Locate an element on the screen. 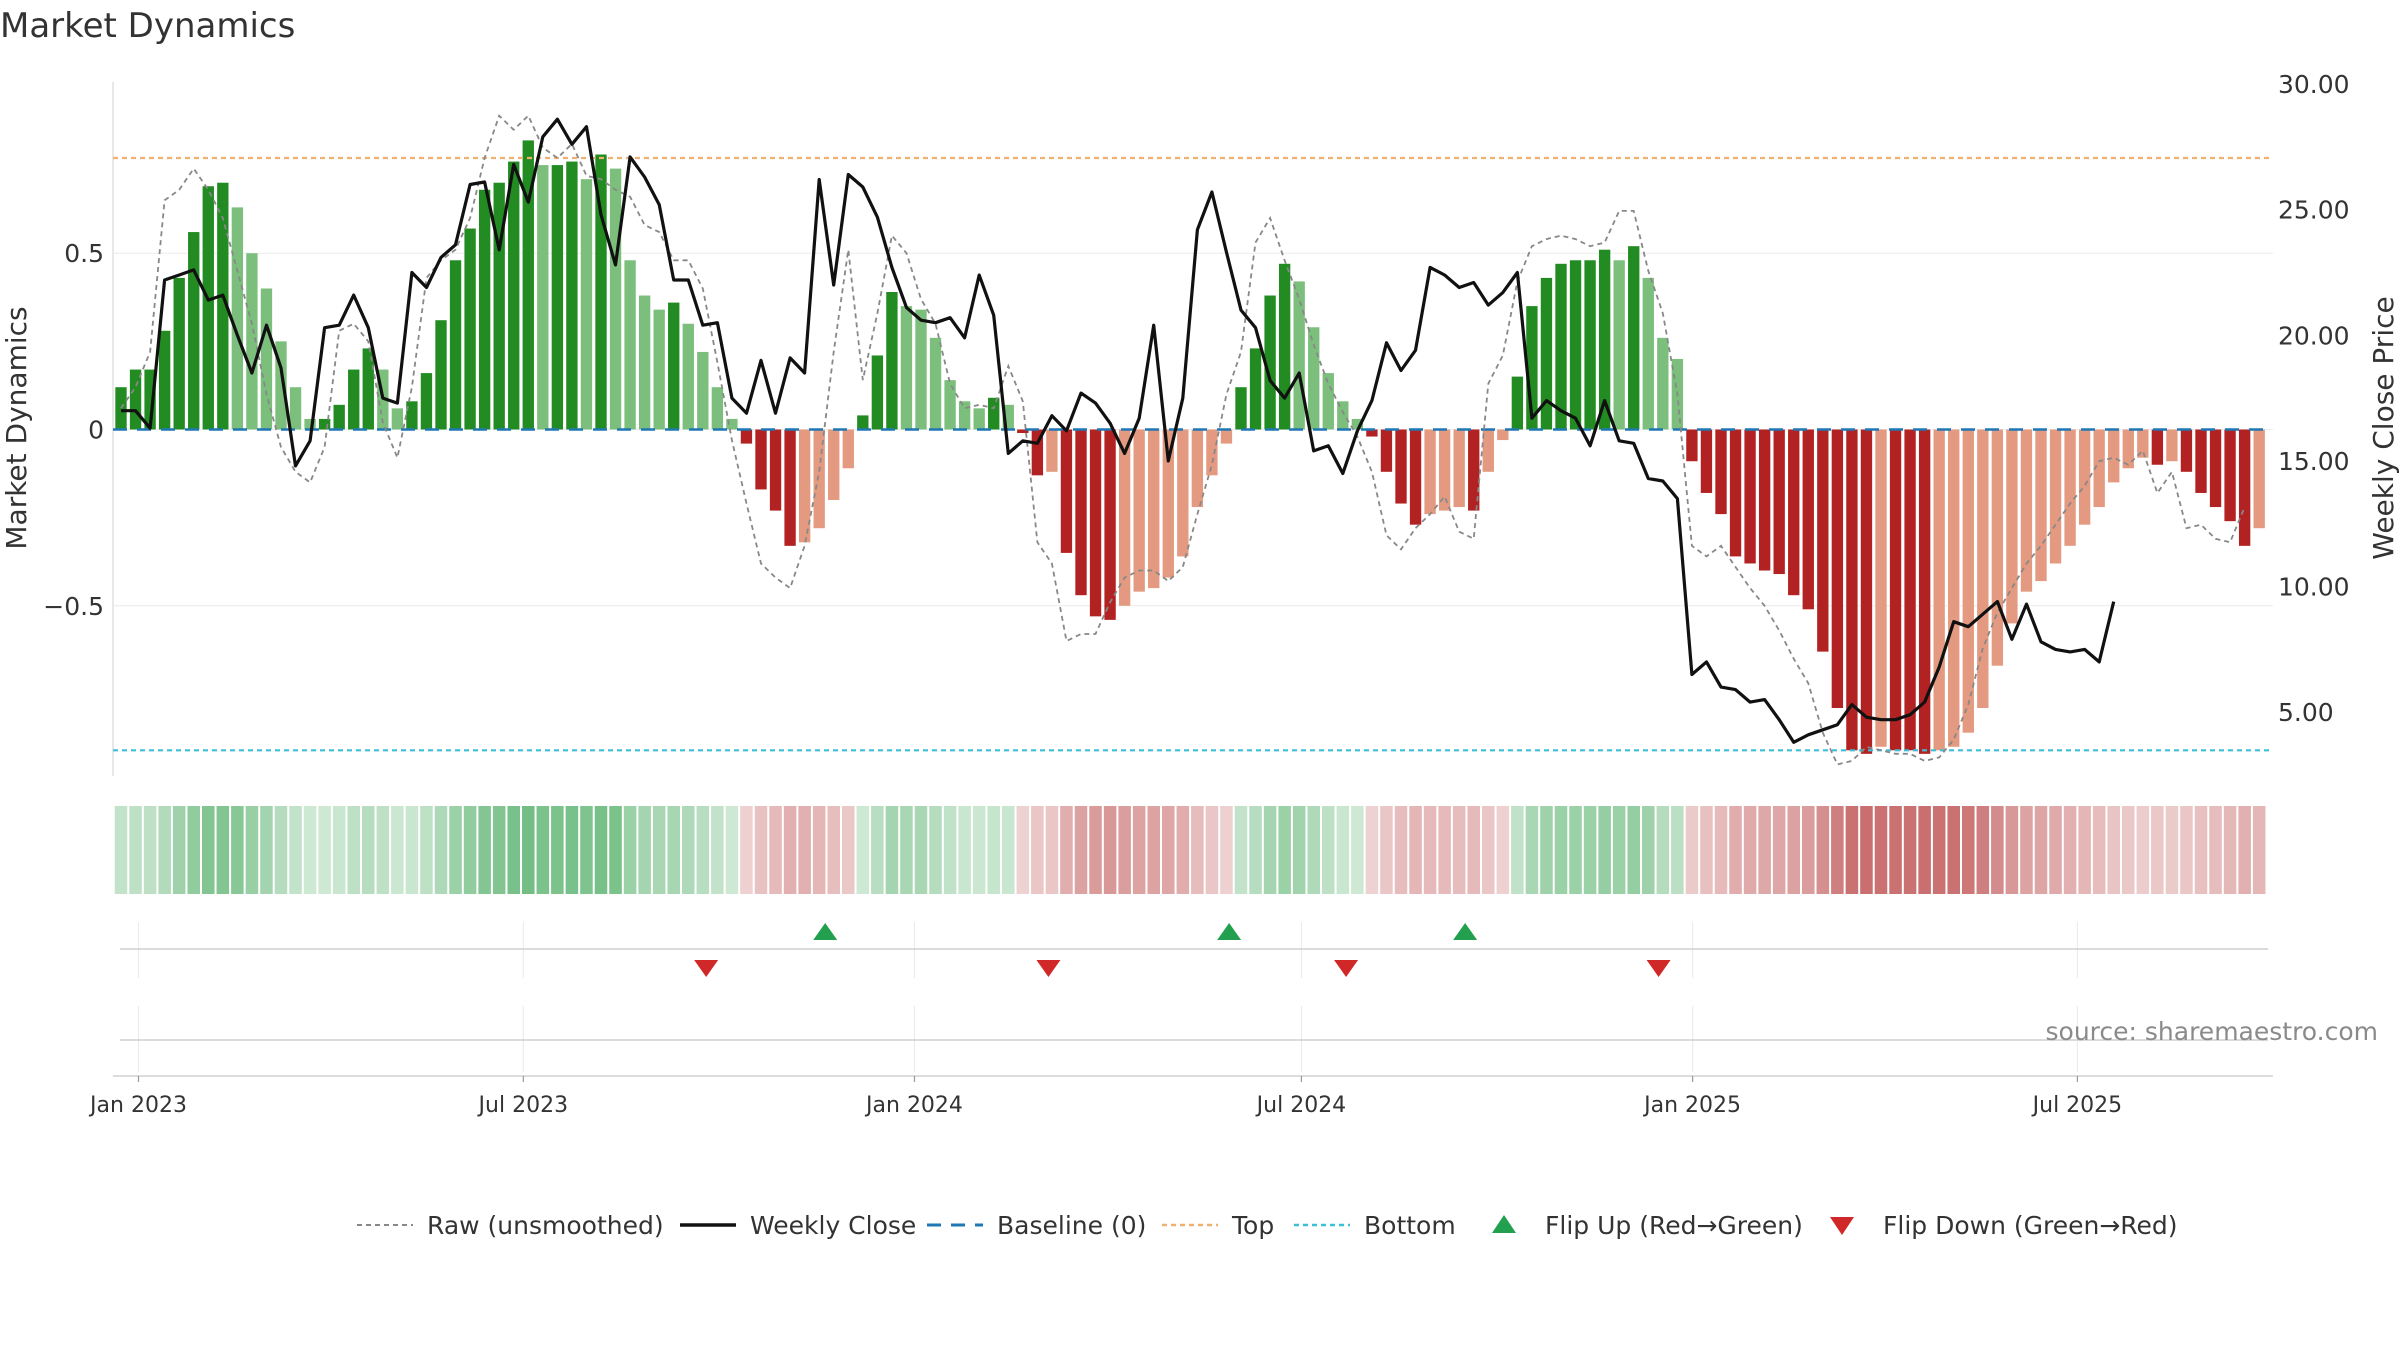 This screenshot has height=1350, width=2400. y2-tick-label: 15.00 is located at coordinates (2314, 461).